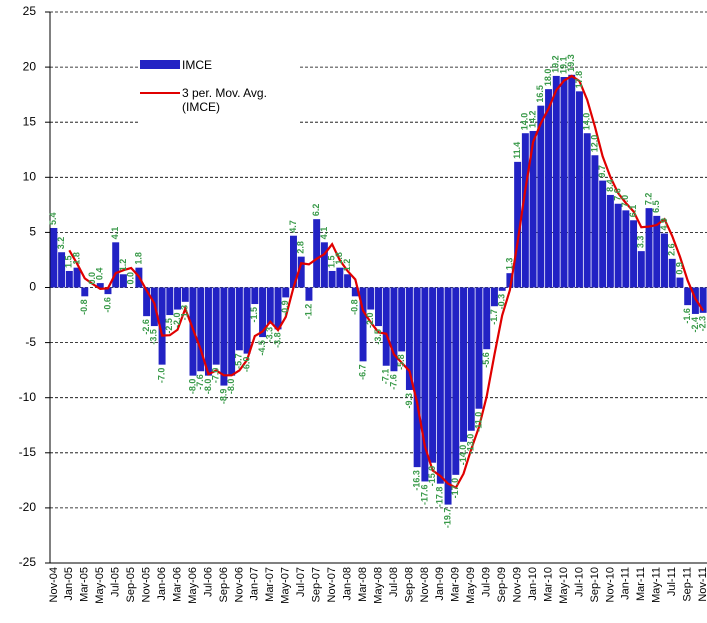 The height and width of the screenshot is (623, 707). I want to click on data-label: -9.3, so click(409, 401).